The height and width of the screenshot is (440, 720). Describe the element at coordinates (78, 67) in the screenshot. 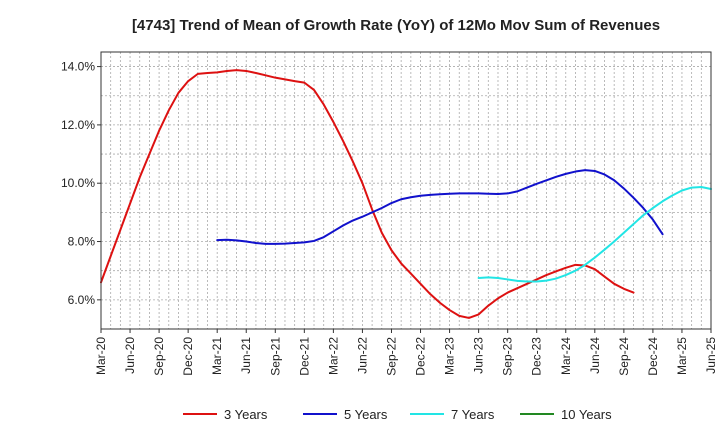

I see `y-tick-label: 14.0%` at that location.